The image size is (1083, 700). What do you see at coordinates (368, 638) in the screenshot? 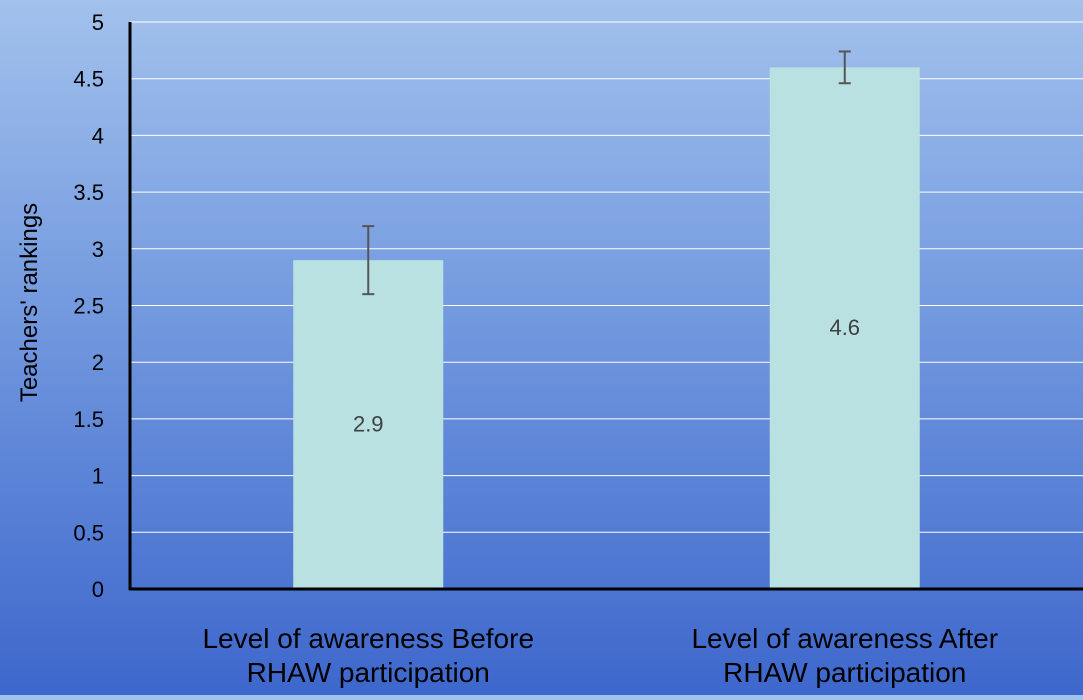
I see `x-tick-label: Level of awareness Before` at bounding box center [368, 638].